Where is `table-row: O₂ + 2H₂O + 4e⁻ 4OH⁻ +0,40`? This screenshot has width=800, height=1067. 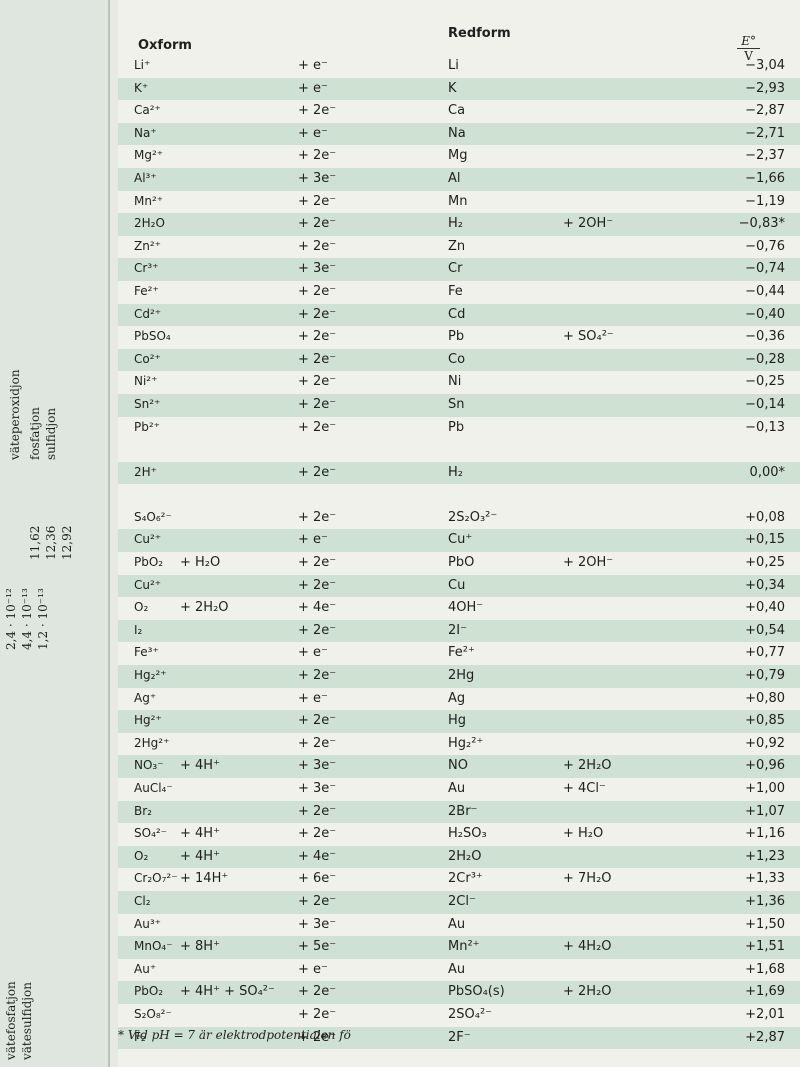
table-row: O₂ + 2H₂O + 4e⁻ 4OH⁻ +0,40 is located at coordinates (459, 608).